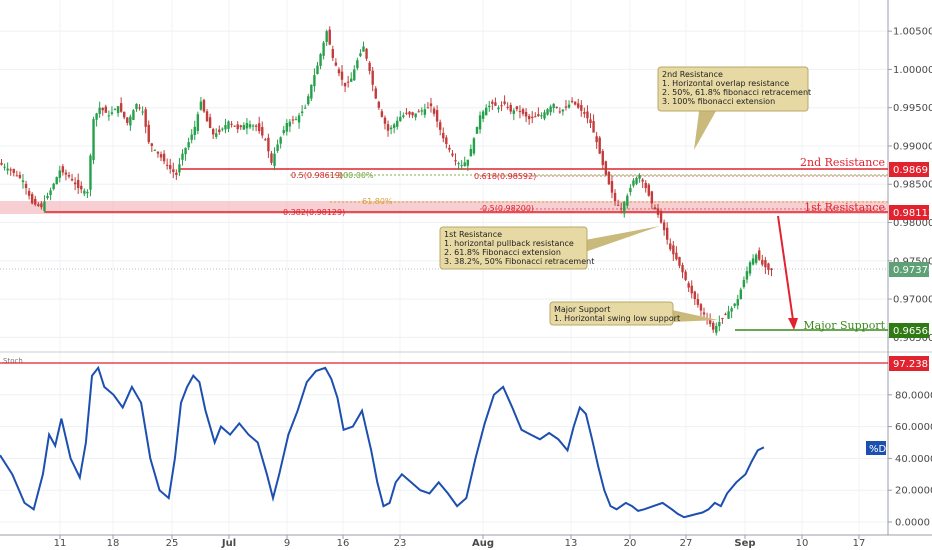  Describe the element at coordinates (502, 252) in the screenshot. I see `callout-line: 2. 61.8% Fibonacci extension` at that location.